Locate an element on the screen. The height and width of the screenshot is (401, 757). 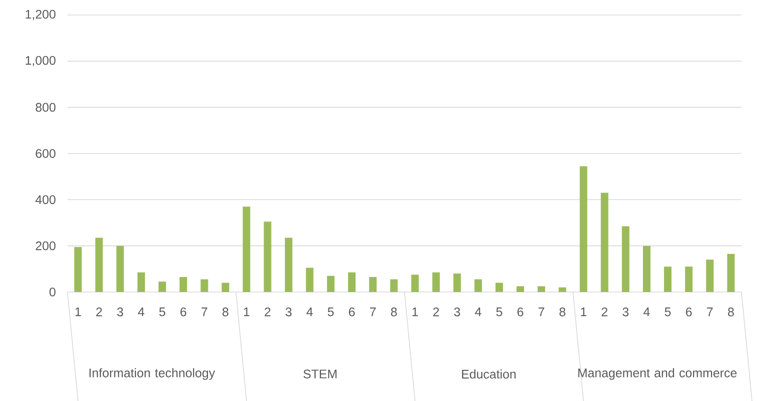
y-tick-label: 800 is located at coordinates (46, 107).